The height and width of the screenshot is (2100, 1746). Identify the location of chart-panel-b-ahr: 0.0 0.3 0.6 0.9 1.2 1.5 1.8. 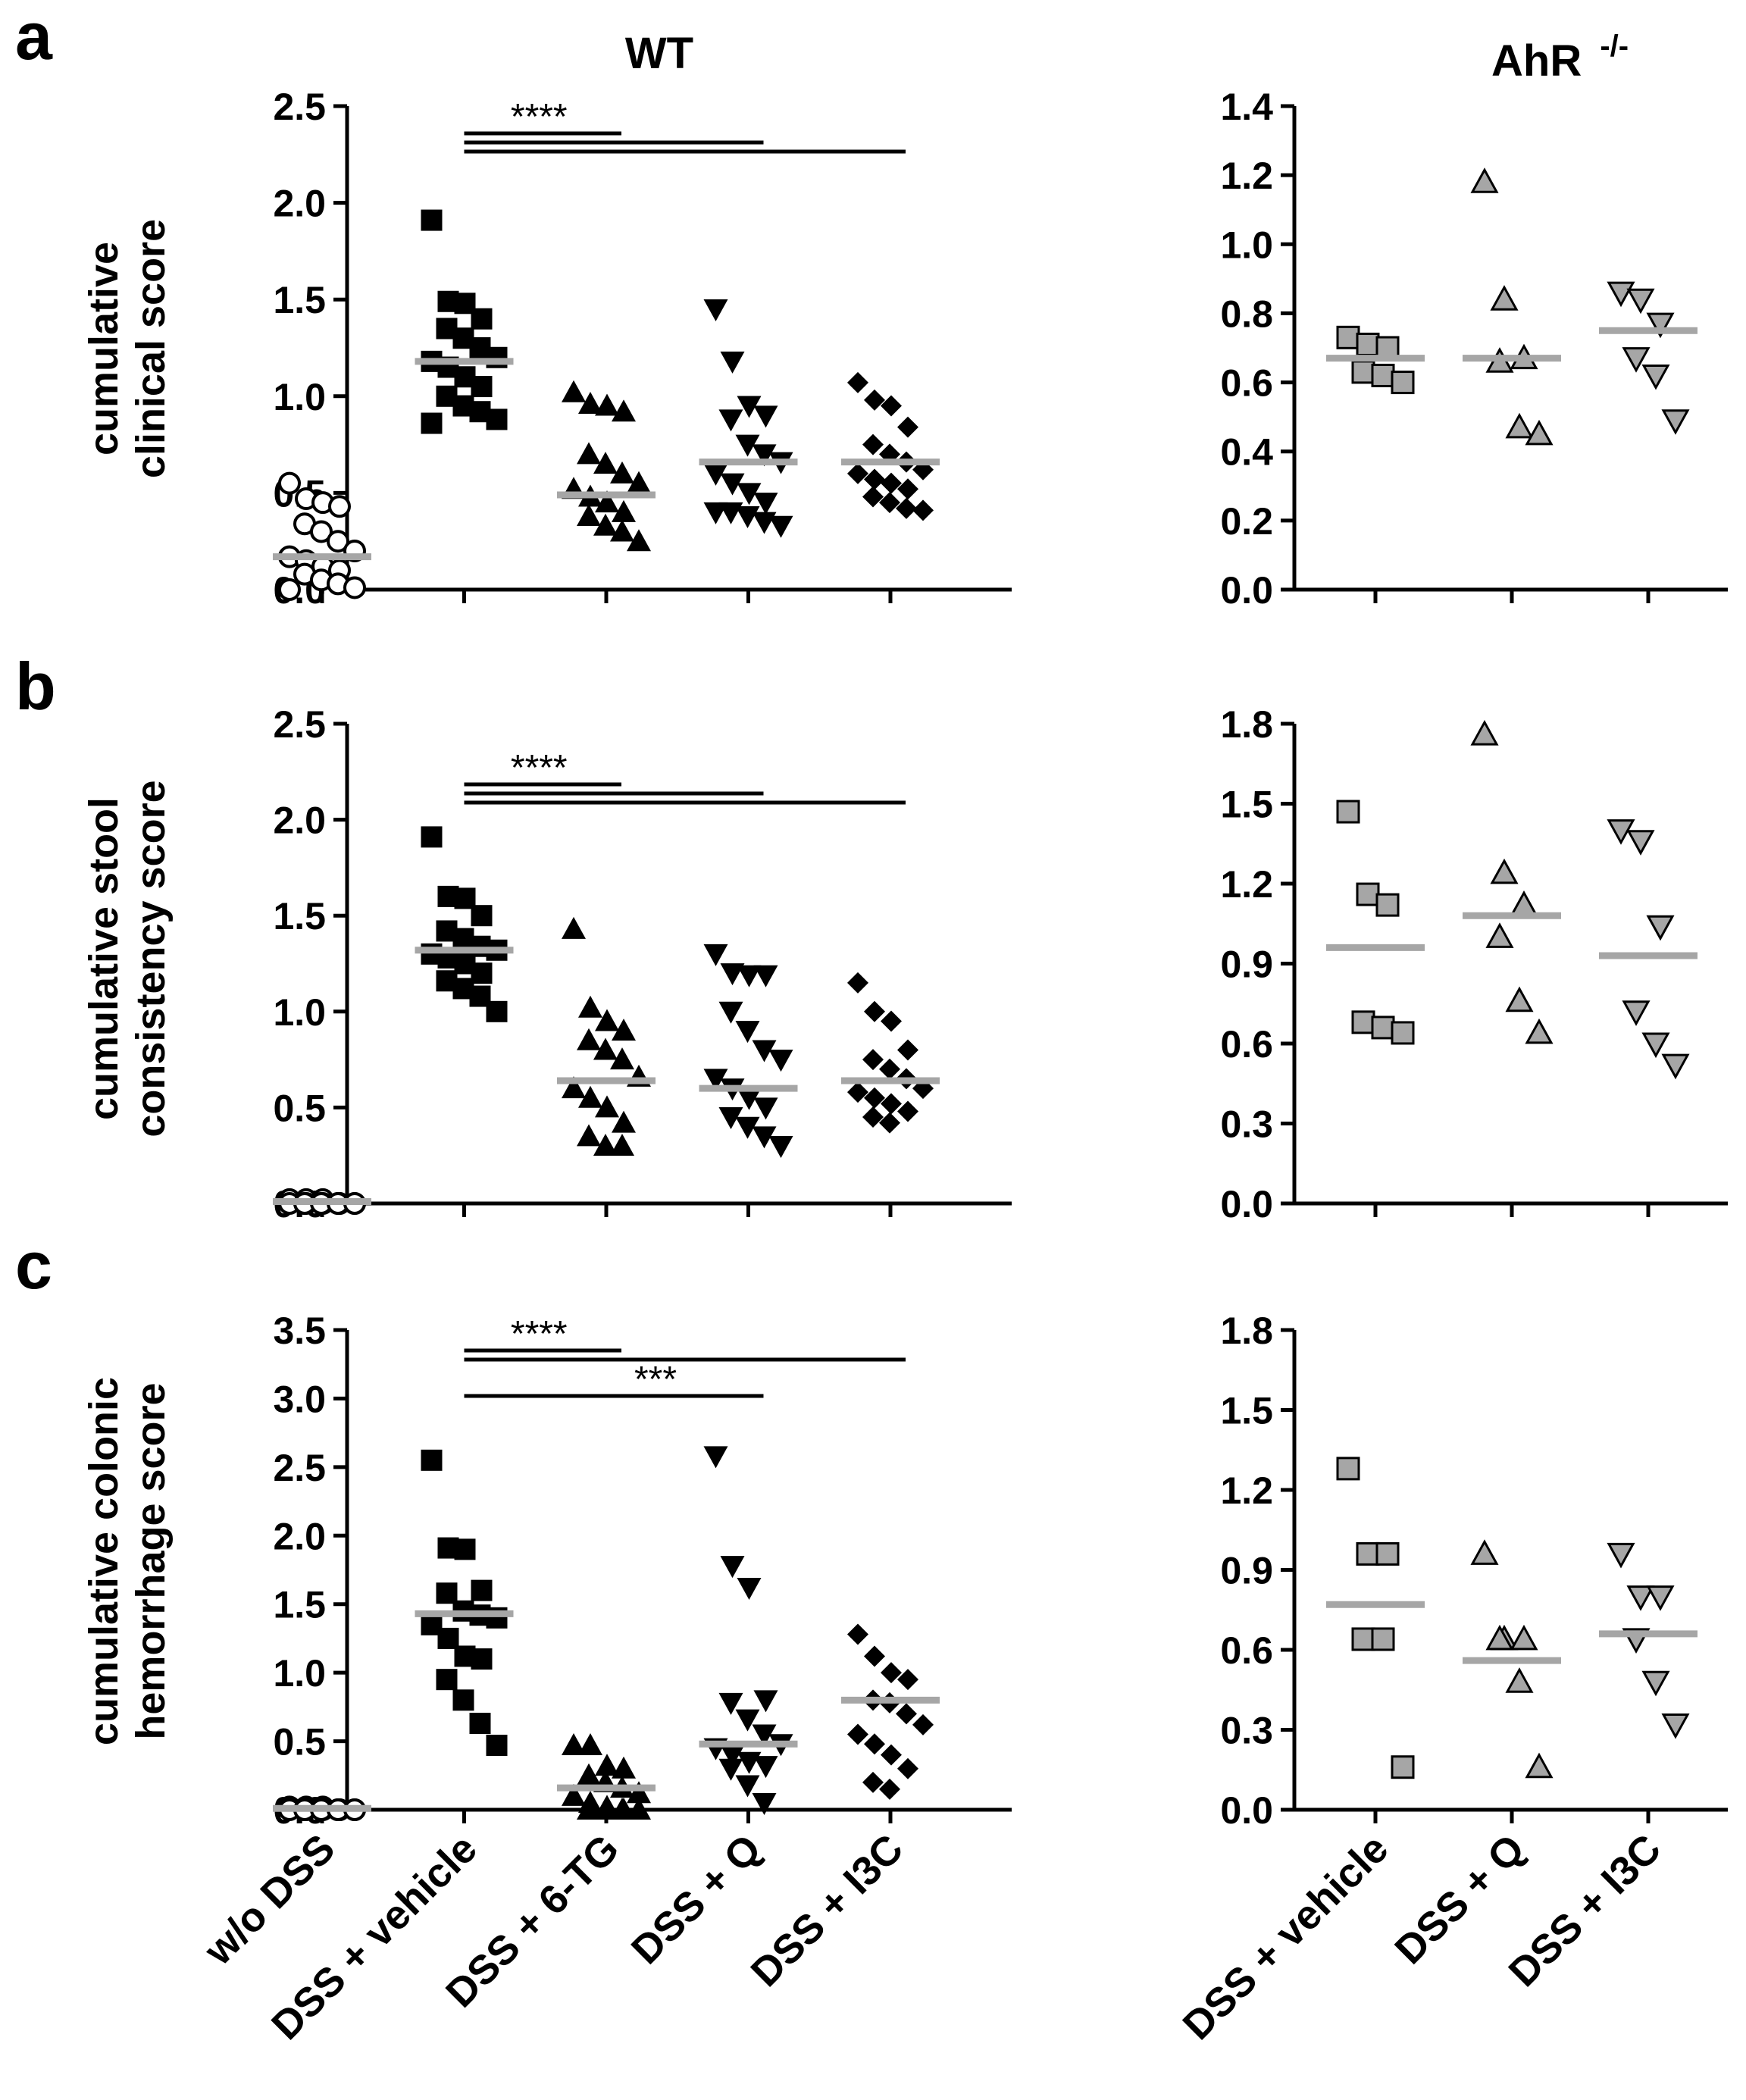
(1474, 964).